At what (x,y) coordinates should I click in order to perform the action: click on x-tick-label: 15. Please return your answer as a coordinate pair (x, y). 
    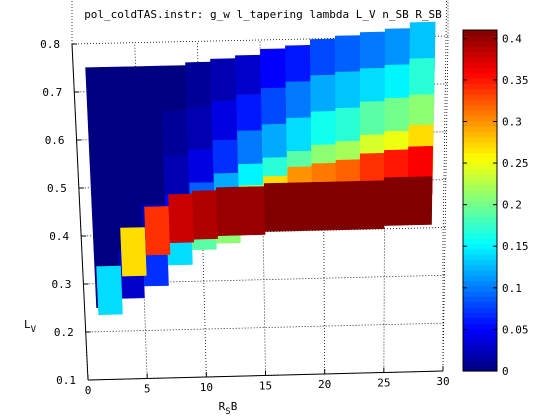
    Looking at the image, I should click on (265, 386).